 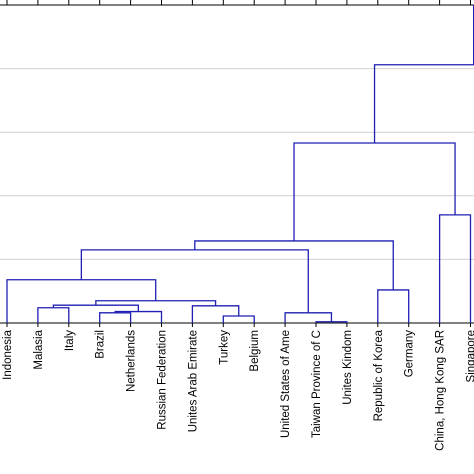 I want to click on leaf-label: Republic of Korea, so click(x=379, y=375).